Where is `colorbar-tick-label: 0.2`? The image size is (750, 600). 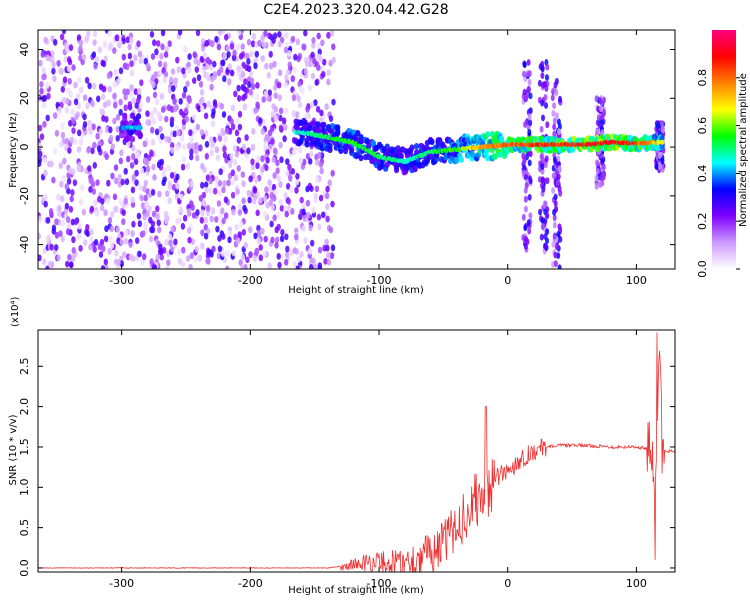
colorbar-tick-label: 0.2 is located at coordinates (702, 221).